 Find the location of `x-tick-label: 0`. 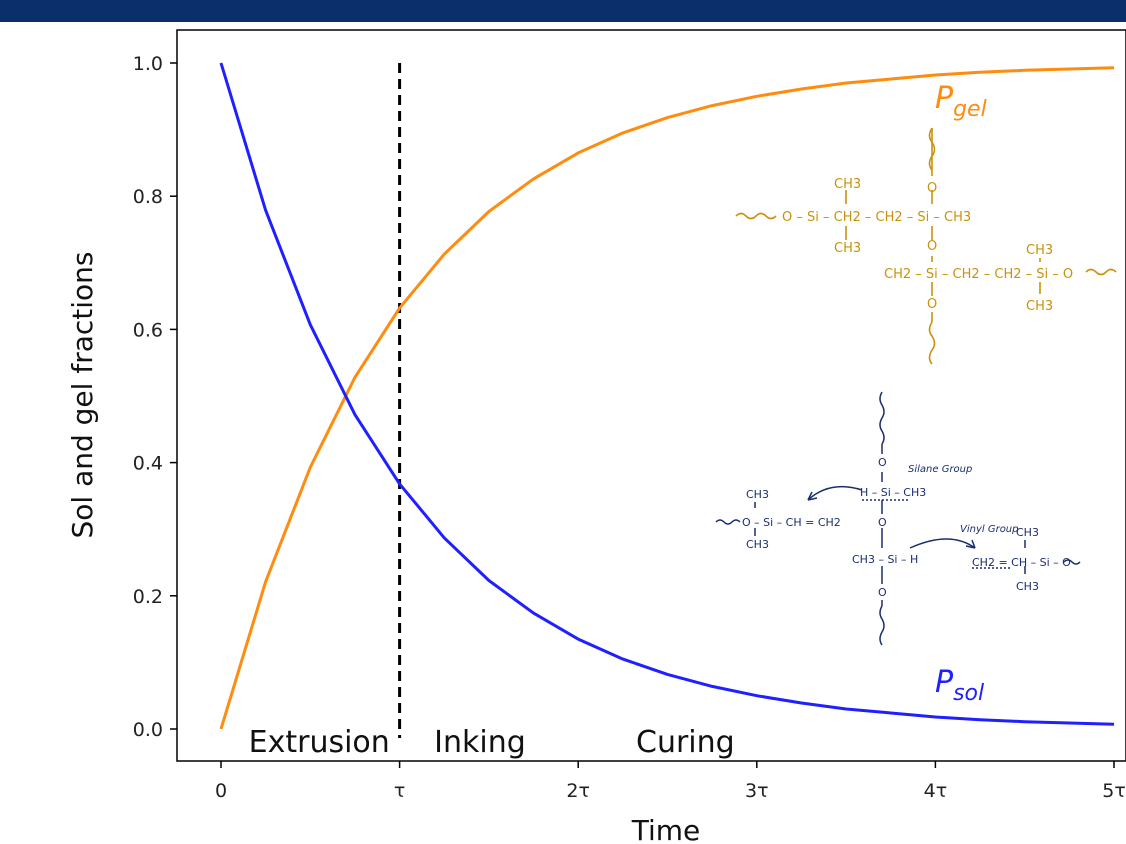

x-tick-label: 0 is located at coordinates (221, 791).